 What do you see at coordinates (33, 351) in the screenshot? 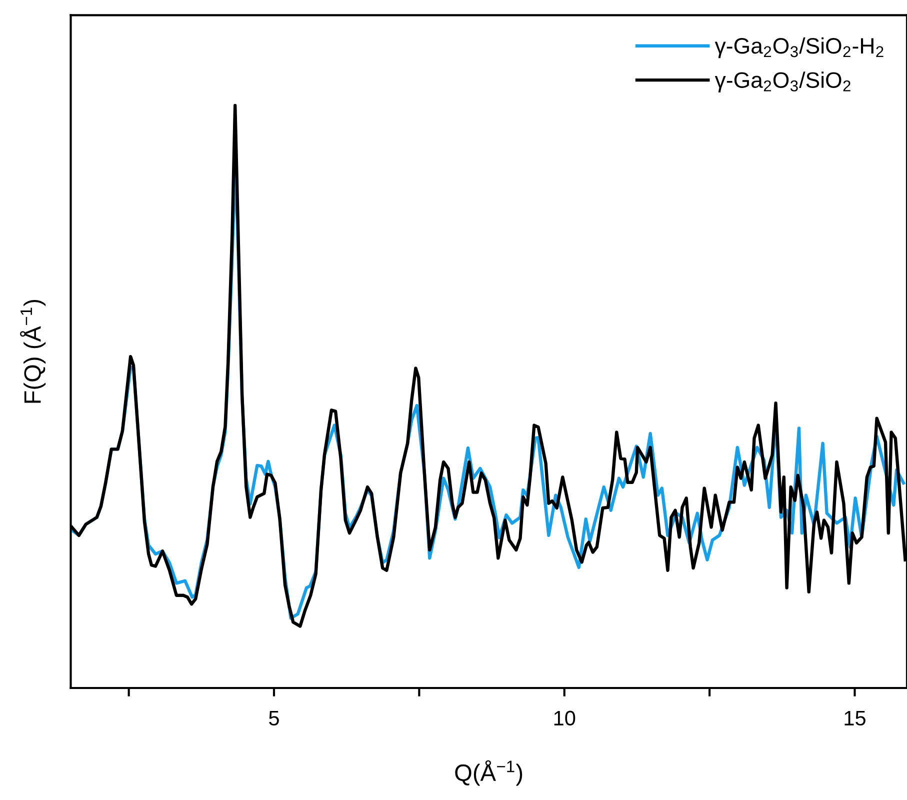
I see `y-axis-title: F(Q) (Å$^{−1}$)` at bounding box center [33, 351].